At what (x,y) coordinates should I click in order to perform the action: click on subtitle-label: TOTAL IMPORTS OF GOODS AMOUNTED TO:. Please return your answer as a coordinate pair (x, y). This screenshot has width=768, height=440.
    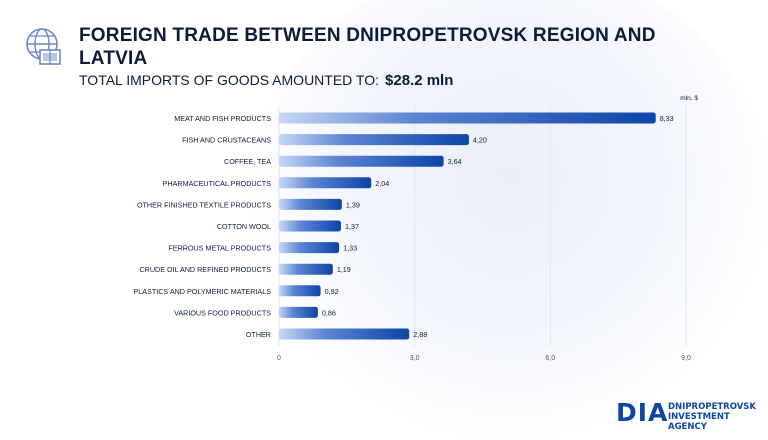
    Looking at the image, I should click on (229, 80).